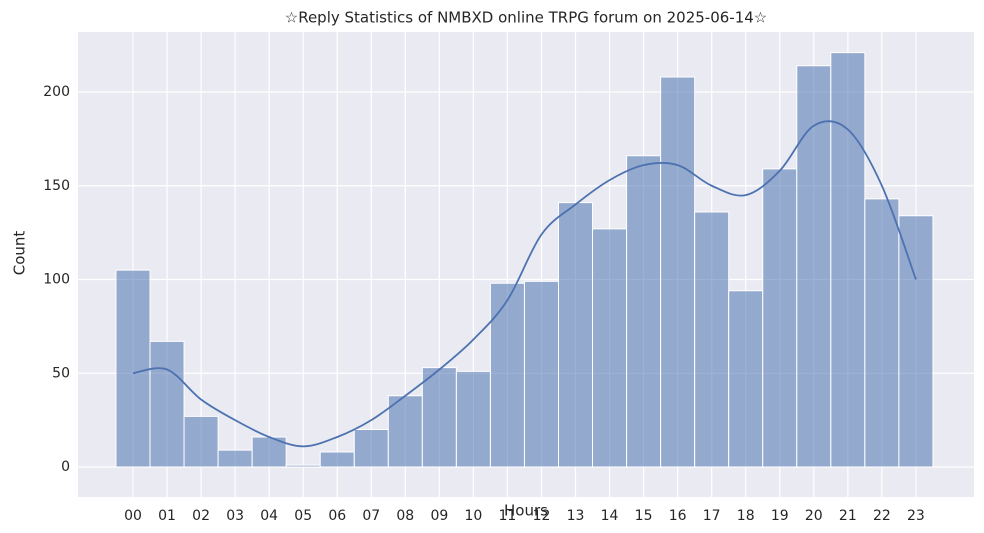  I want to click on x-tick-label: 10, so click(473, 516).